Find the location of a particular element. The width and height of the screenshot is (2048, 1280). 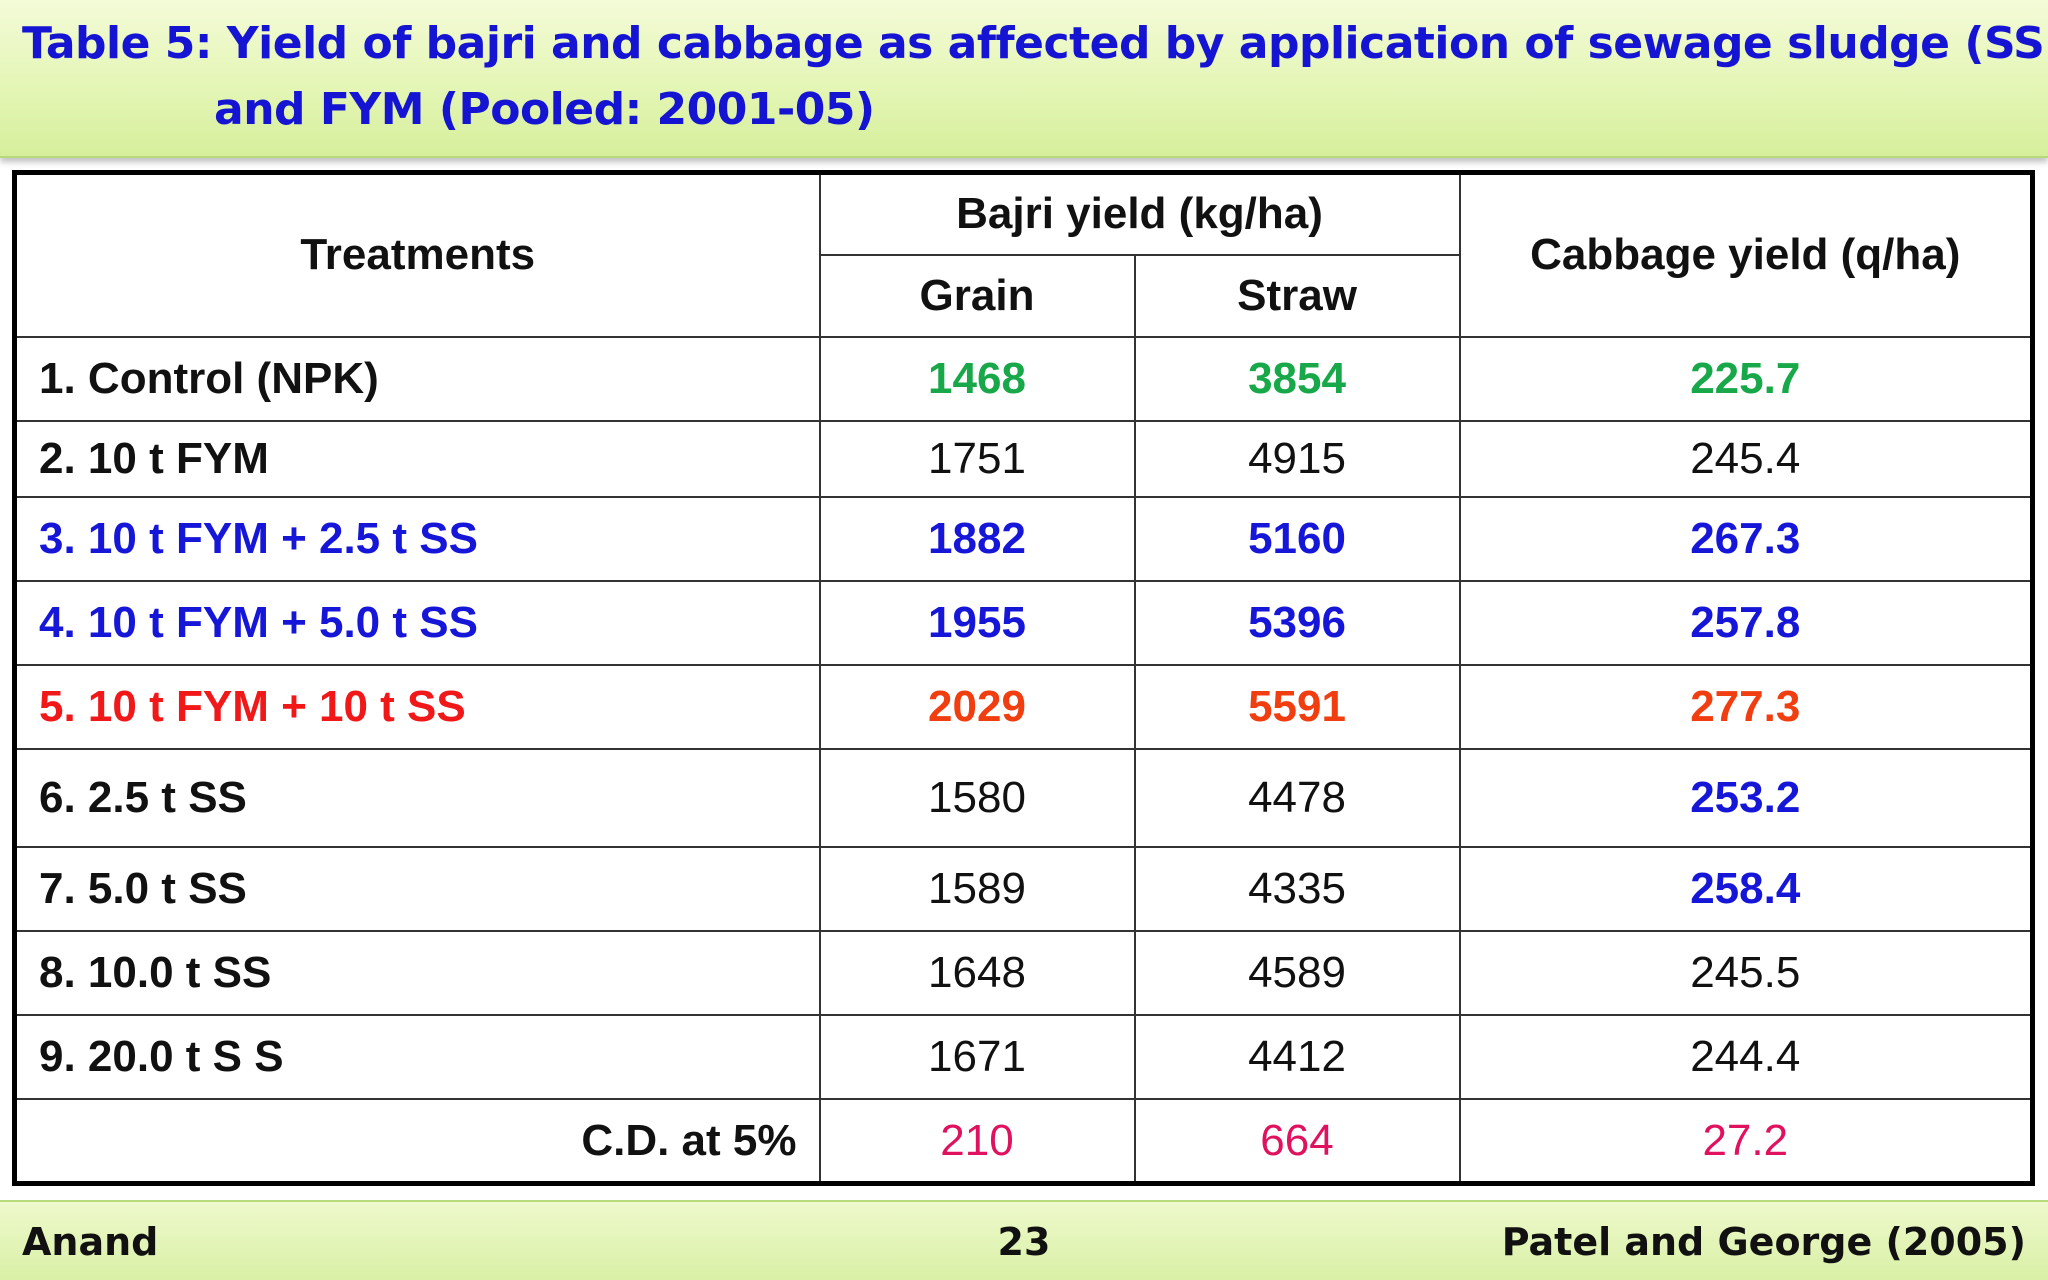

treatment-cell: 7. 5.0 t SS is located at coordinates (417, 889).